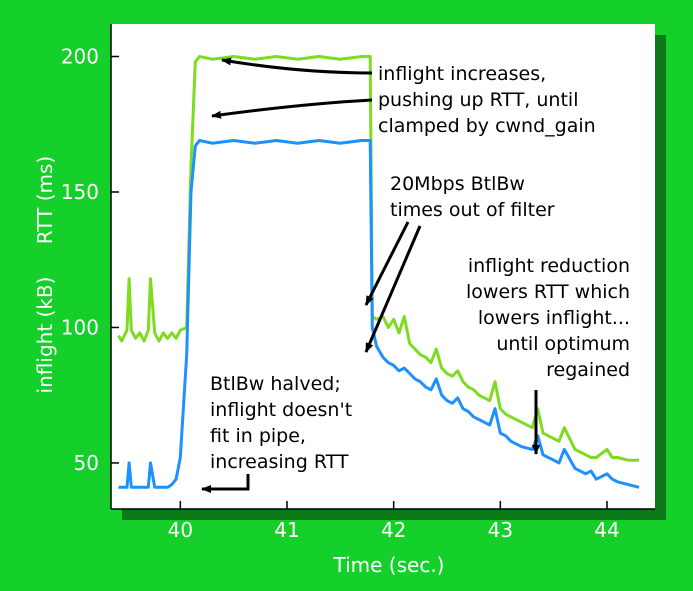 Image resolution: width=693 pixels, height=591 pixels. Describe the element at coordinates (80, 57) in the screenshot. I see `y-tick-label: 200` at that location.